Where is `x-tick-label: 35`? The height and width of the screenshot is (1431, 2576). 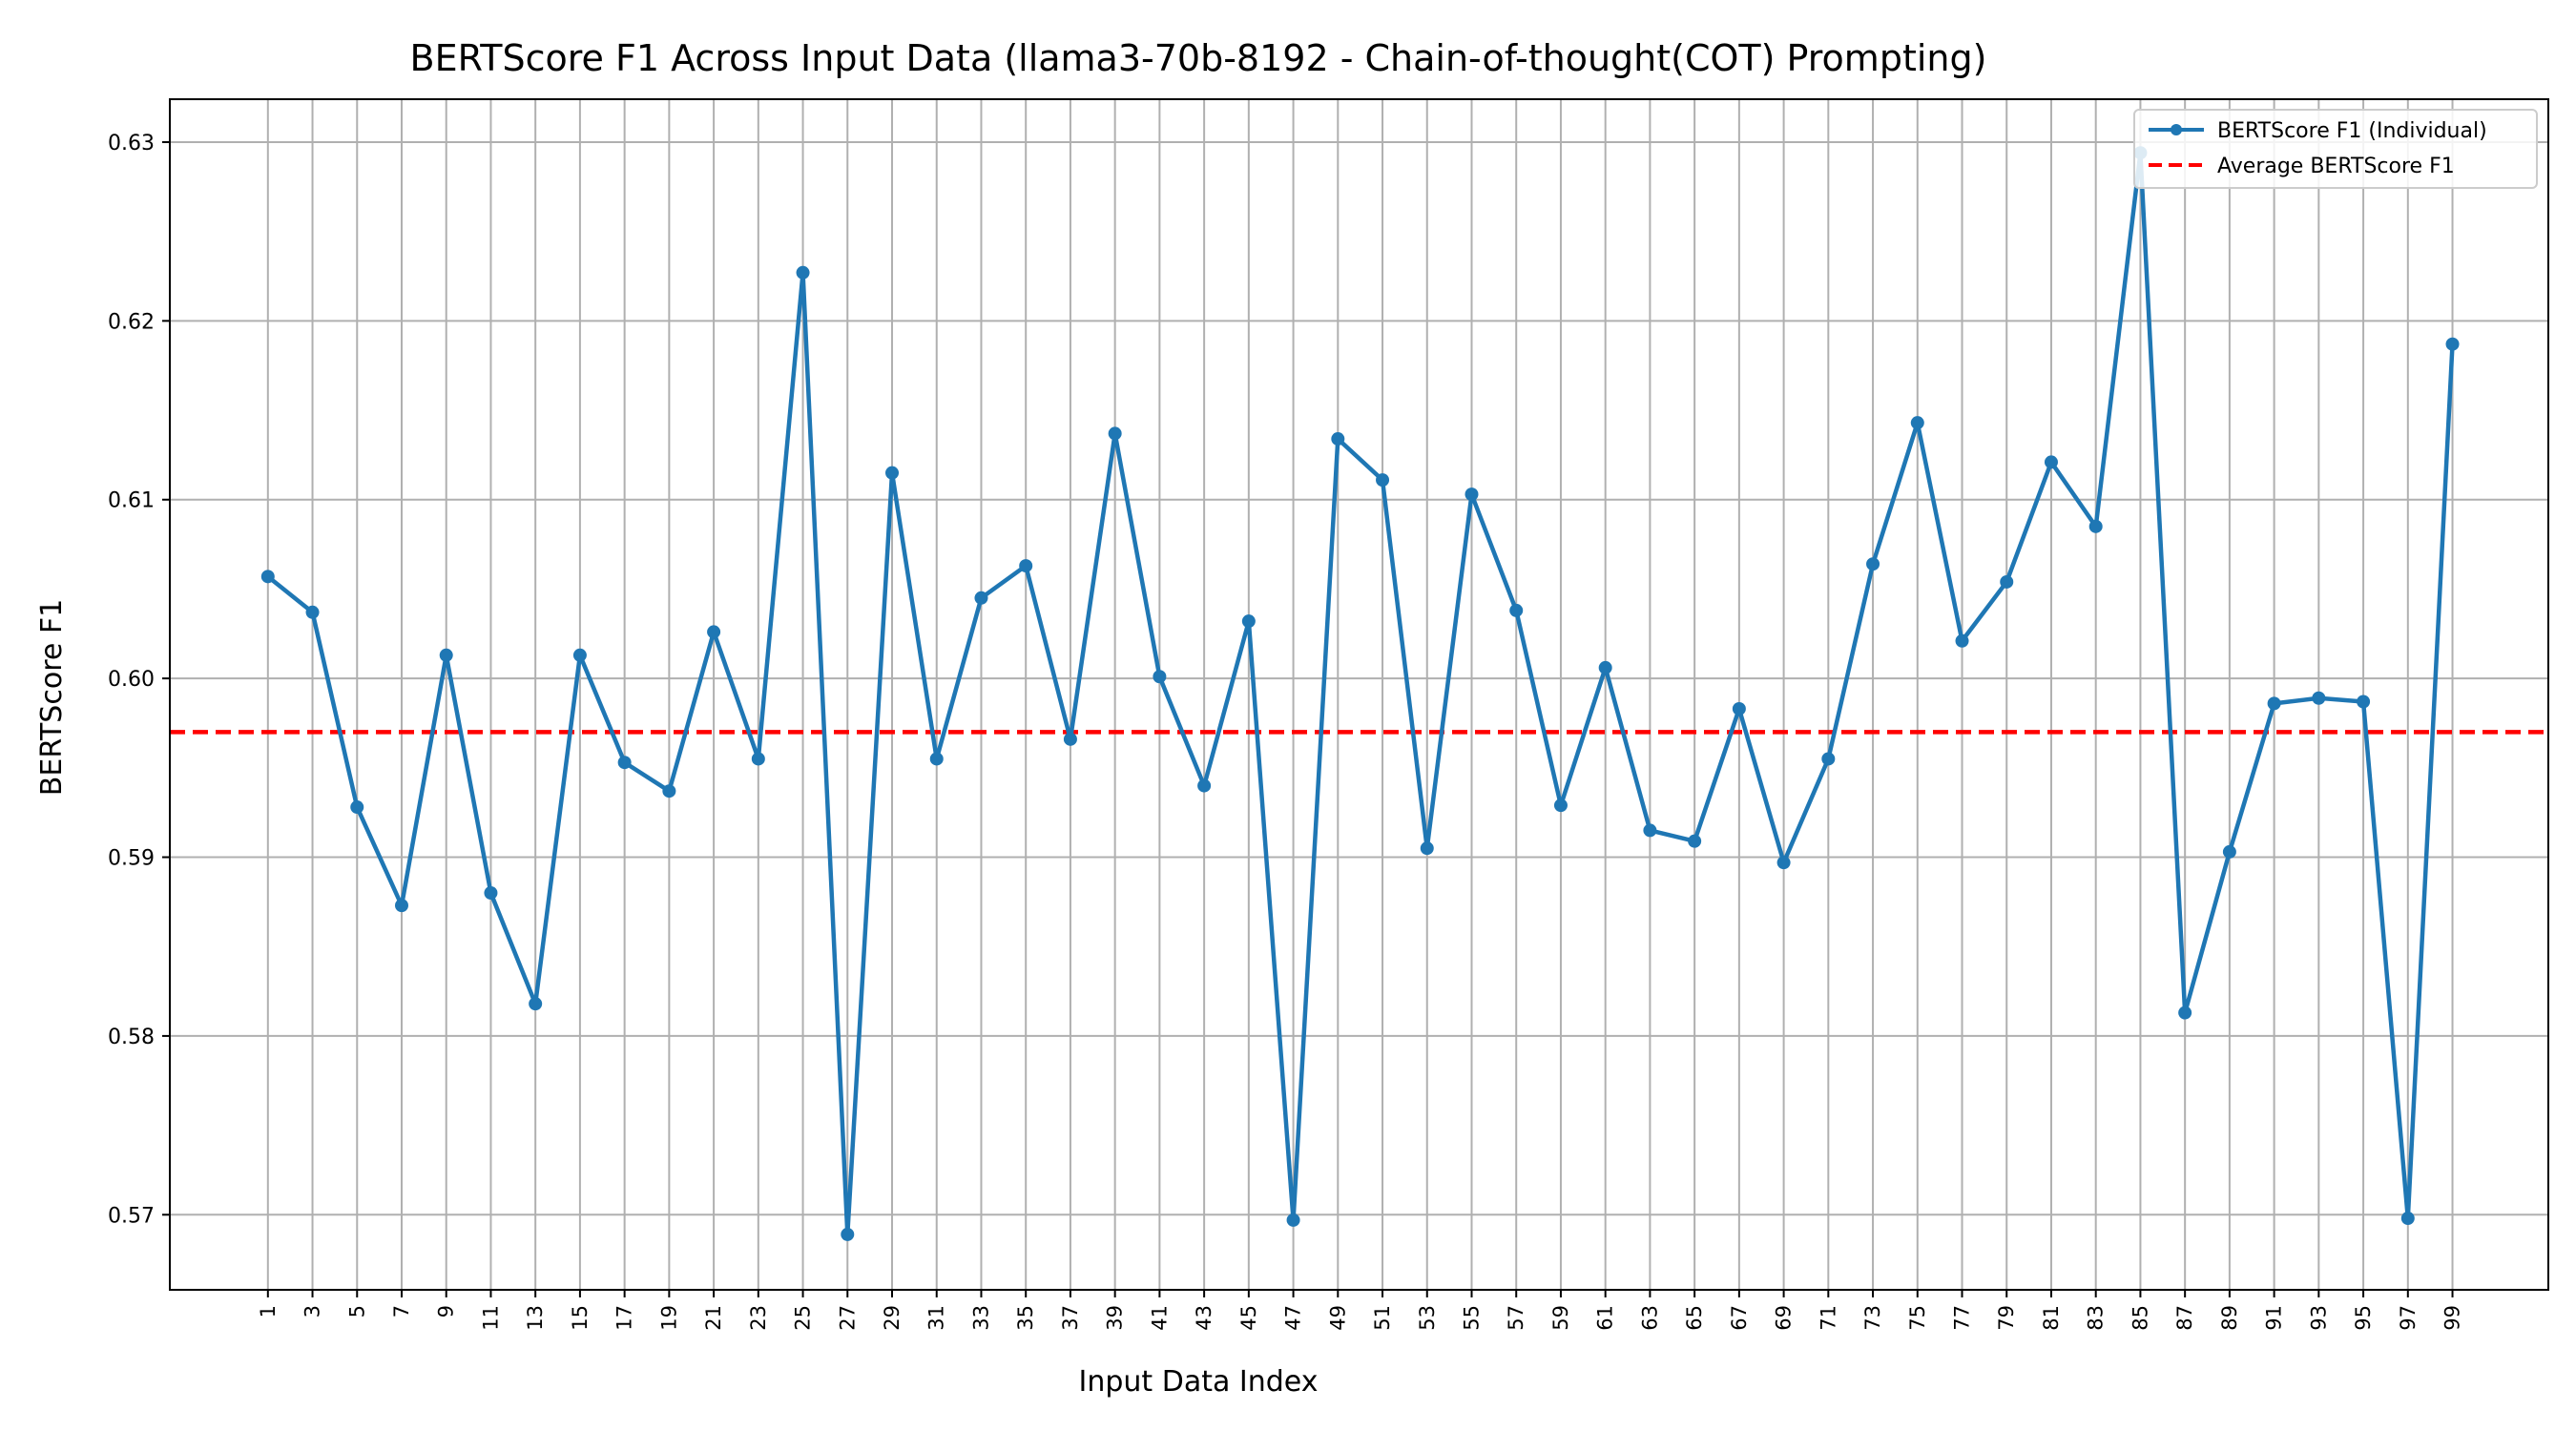 x-tick-label: 35 is located at coordinates (1025, 1318).